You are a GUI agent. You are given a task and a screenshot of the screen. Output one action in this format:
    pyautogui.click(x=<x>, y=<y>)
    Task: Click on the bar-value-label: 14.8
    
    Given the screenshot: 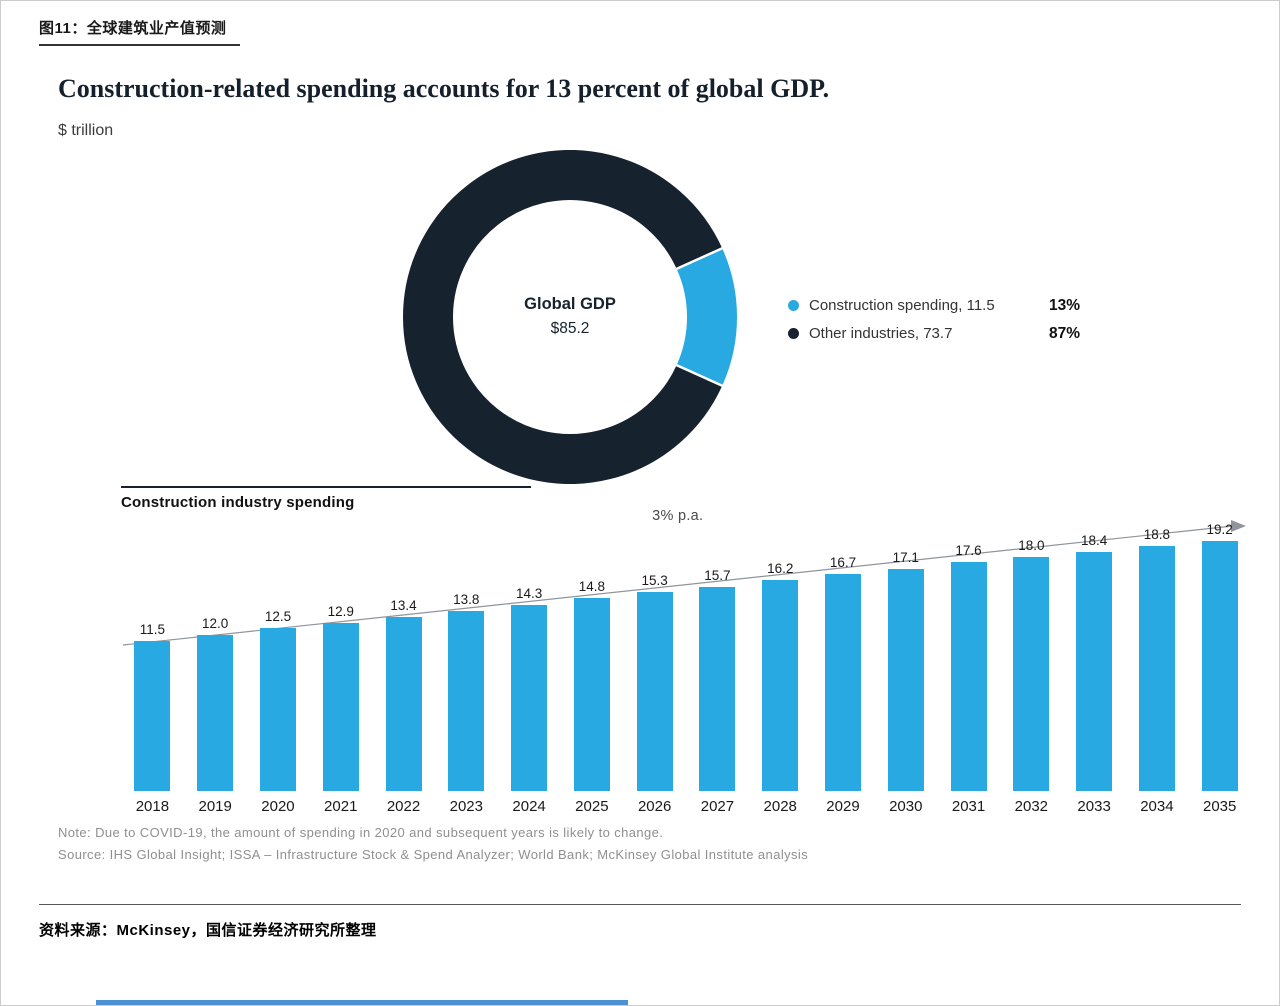 What is the action you would take?
    pyautogui.click(x=591, y=587)
    